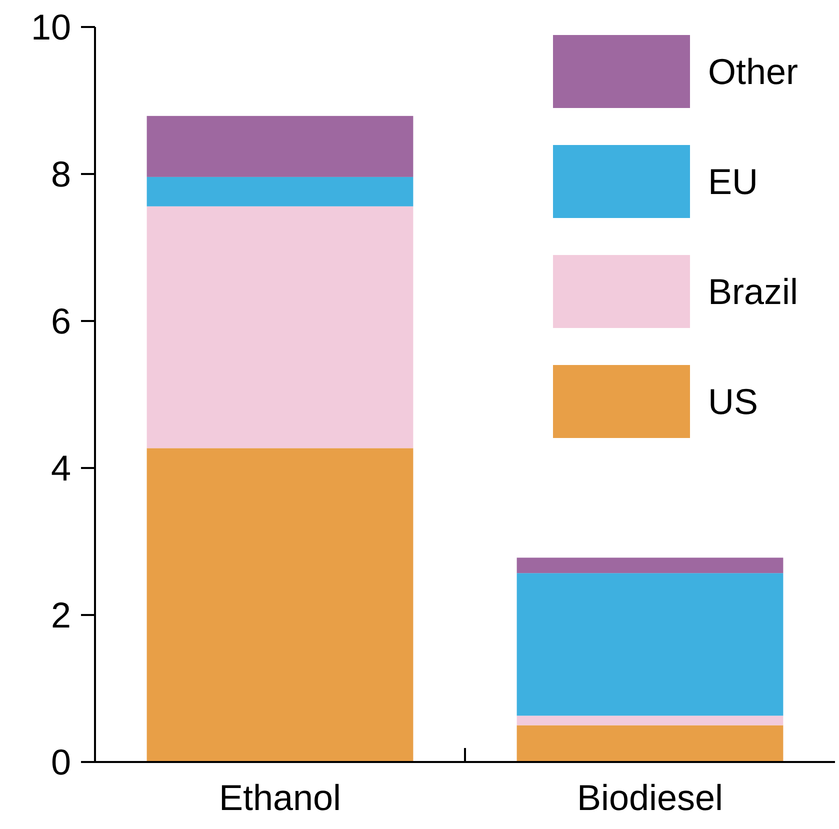 This screenshot has height=829, width=839. What do you see at coordinates (650, 797) in the screenshot?
I see `x-tick-label: Biodiesel` at bounding box center [650, 797].